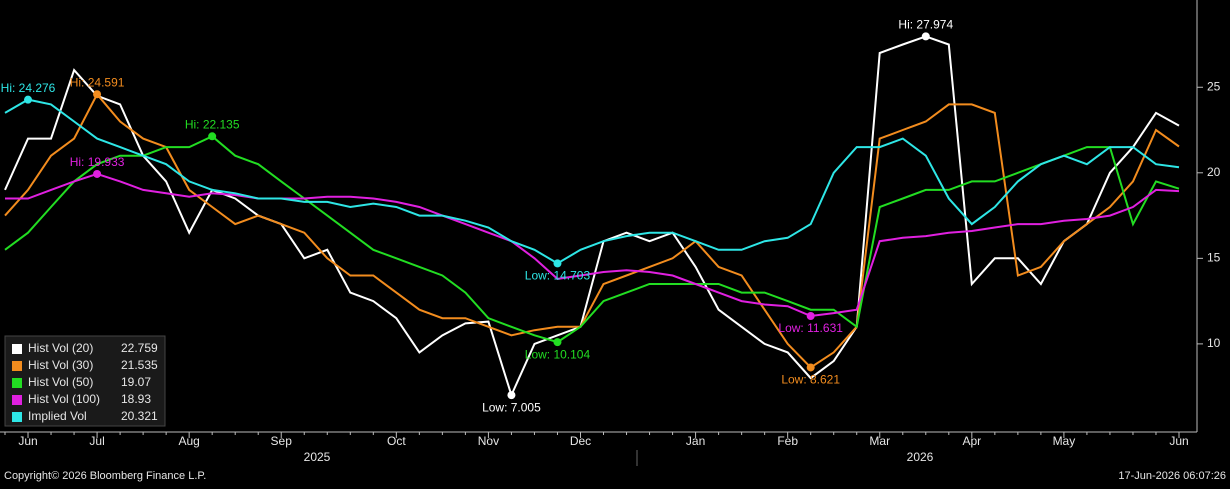 This screenshot has height=489, width=1230. Describe the element at coordinates (810, 328) in the screenshot. I see `extreme-label: Low: 11.631` at that location.